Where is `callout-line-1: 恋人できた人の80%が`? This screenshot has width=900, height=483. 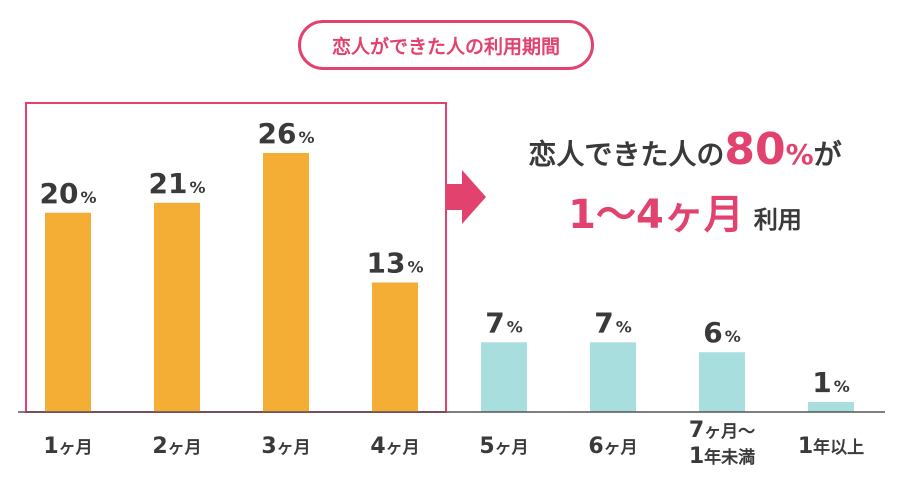
callout-line-1: 恋人できた人の80%が is located at coordinates (685, 152).